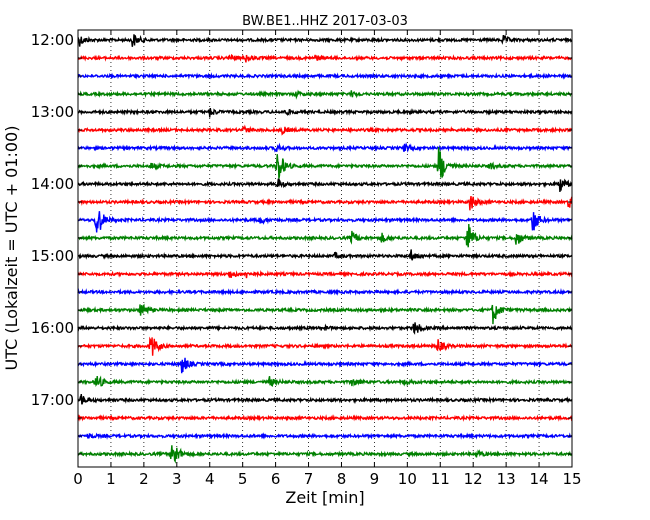  Describe the element at coordinates (571, 479) in the screenshot. I see `x-tick-label: 15` at that location.